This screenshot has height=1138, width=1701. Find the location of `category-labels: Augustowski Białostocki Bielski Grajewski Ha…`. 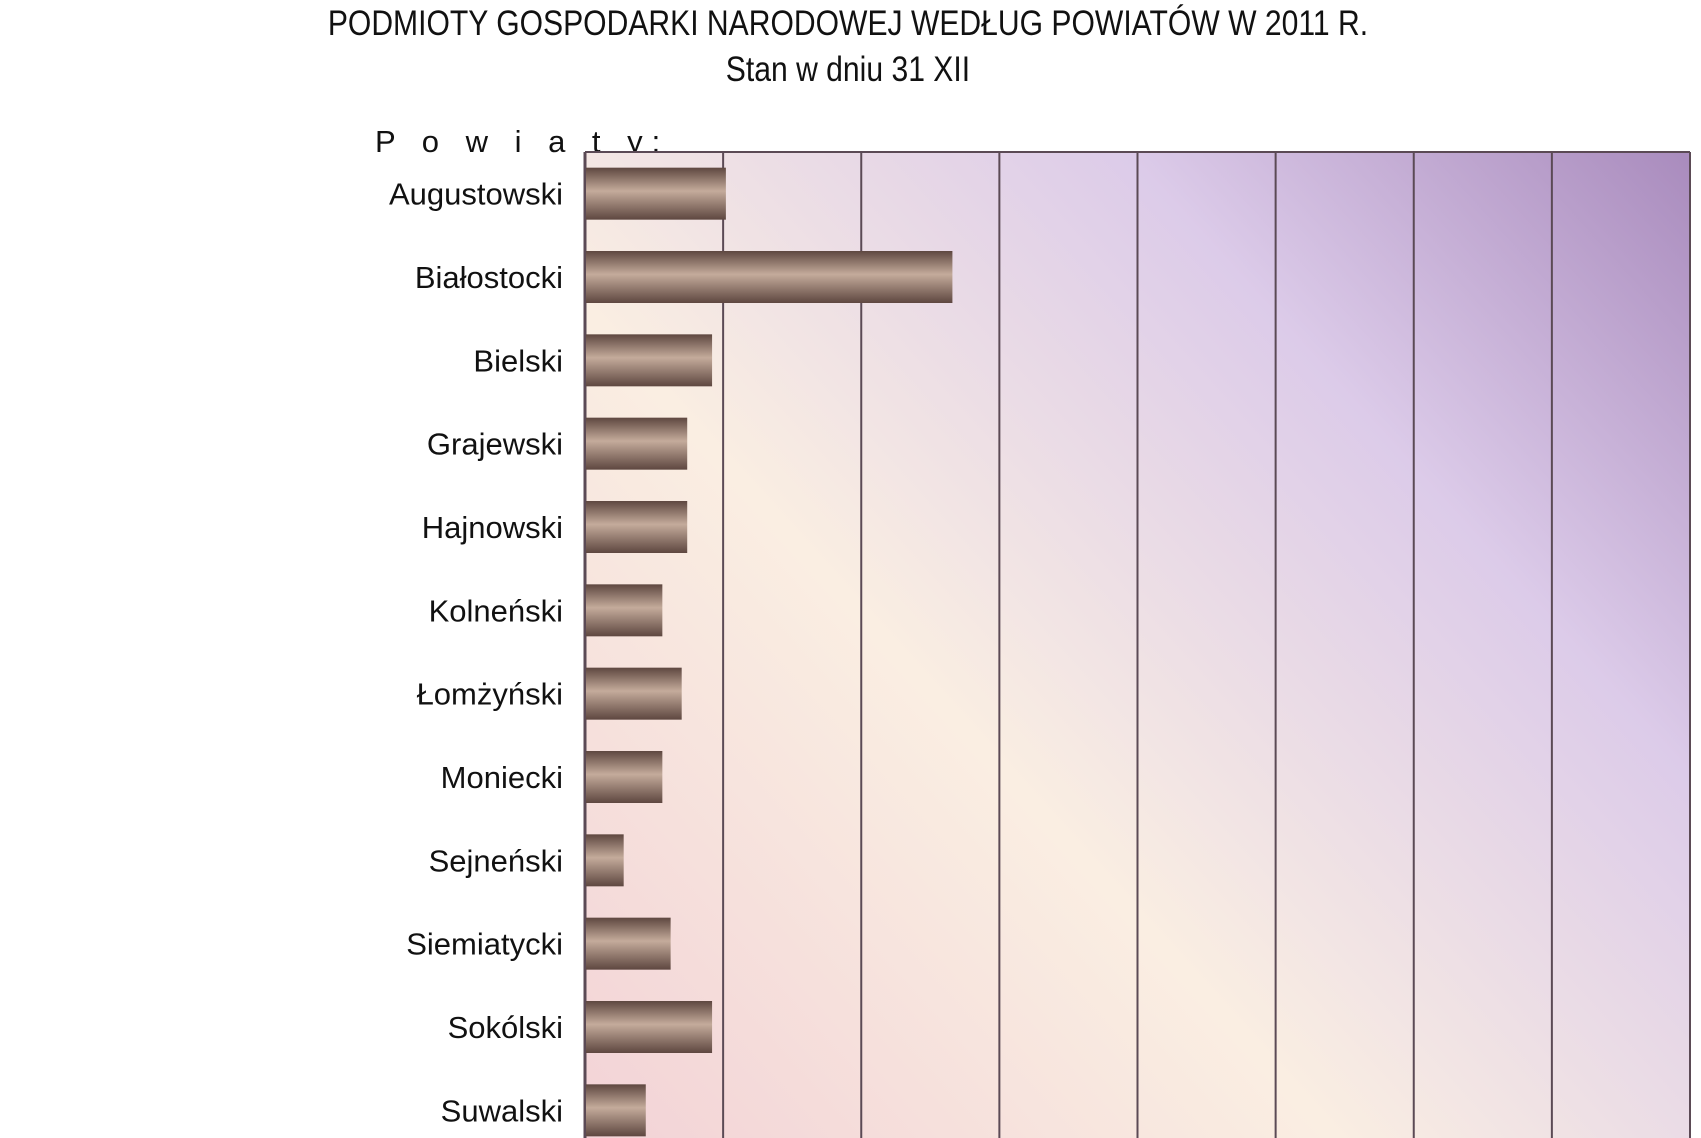

category-labels: Augustowski Białostocki Bielski Grajewski Ha… is located at coordinates (476, 653).